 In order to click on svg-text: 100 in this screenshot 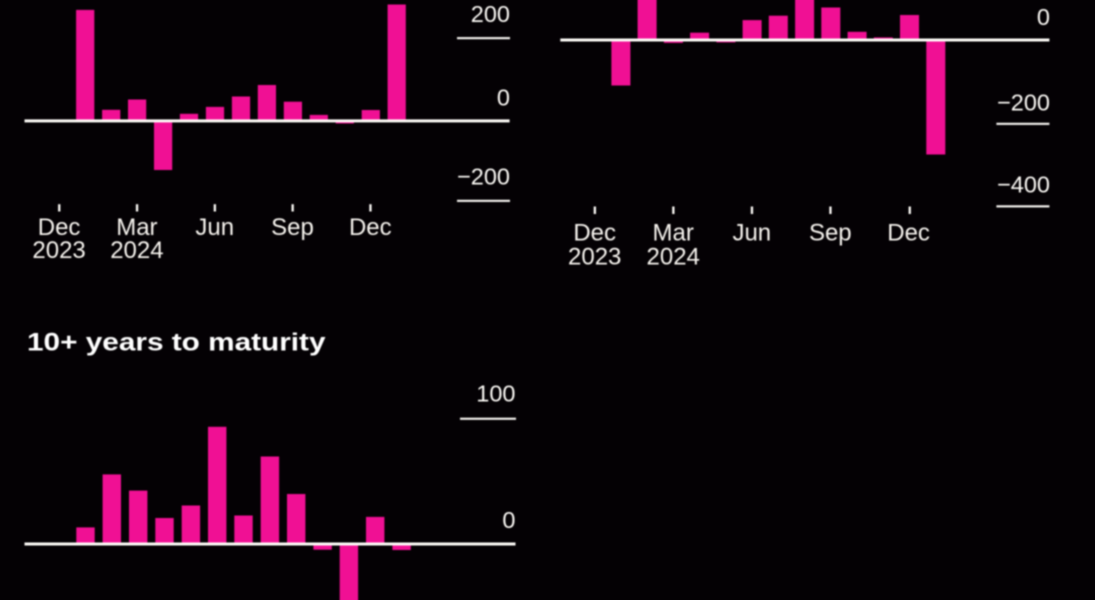, I will do `click(495, 394)`.